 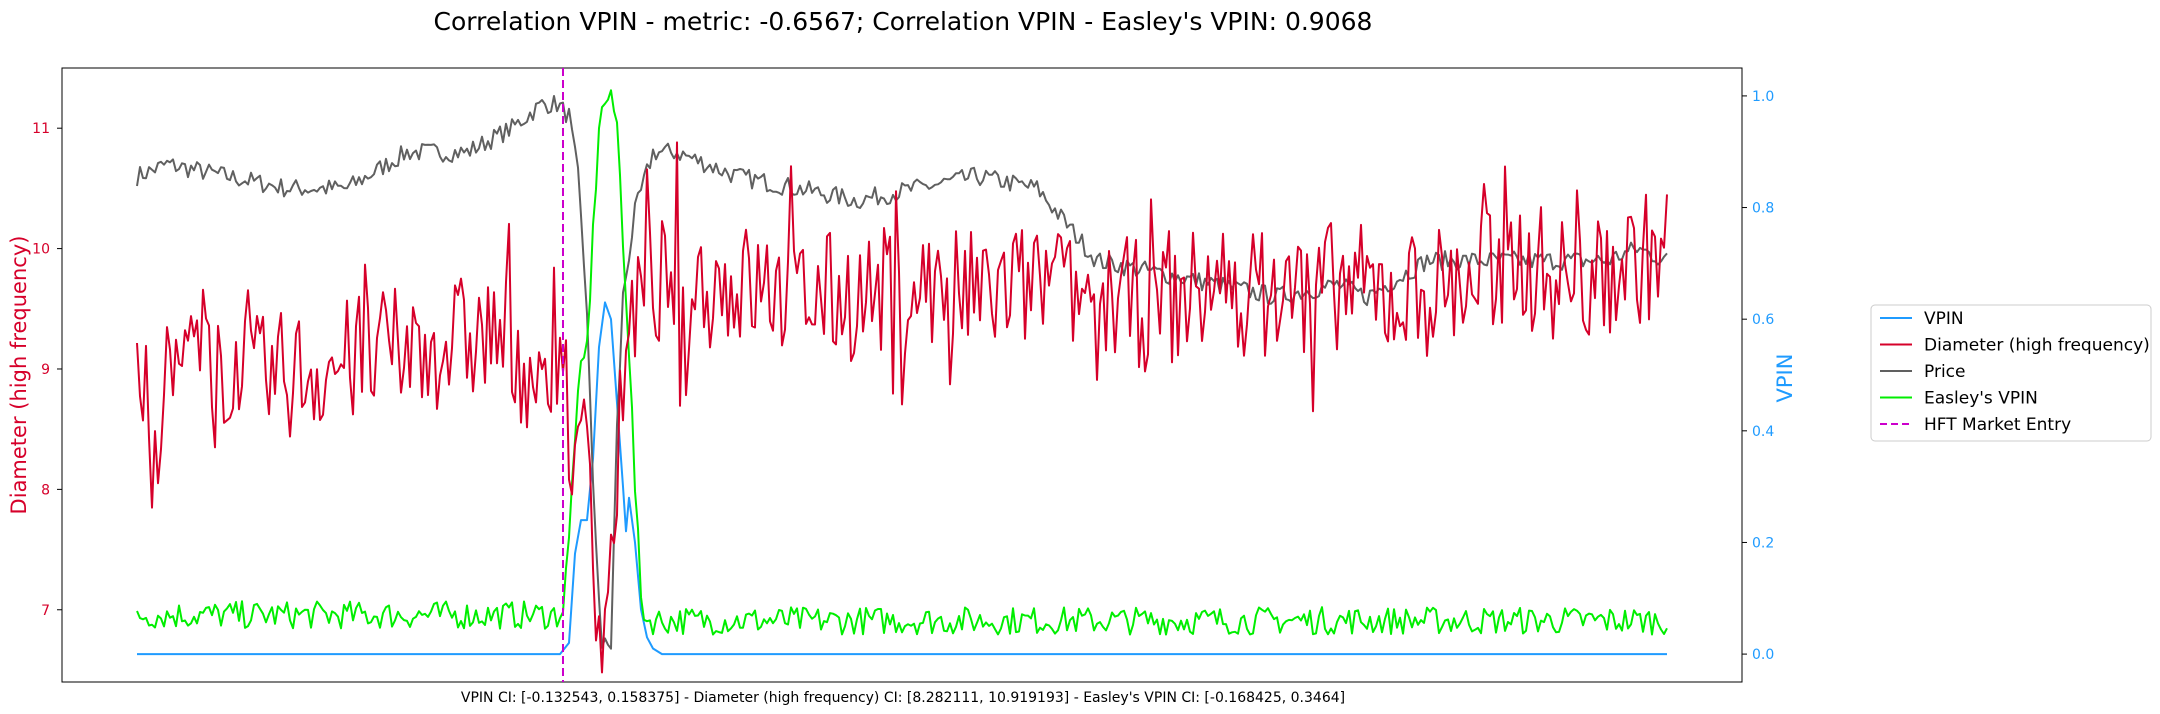 What do you see at coordinates (1763, 209) in the screenshot?
I see `right-tick-label: 0.8` at bounding box center [1763, 209].